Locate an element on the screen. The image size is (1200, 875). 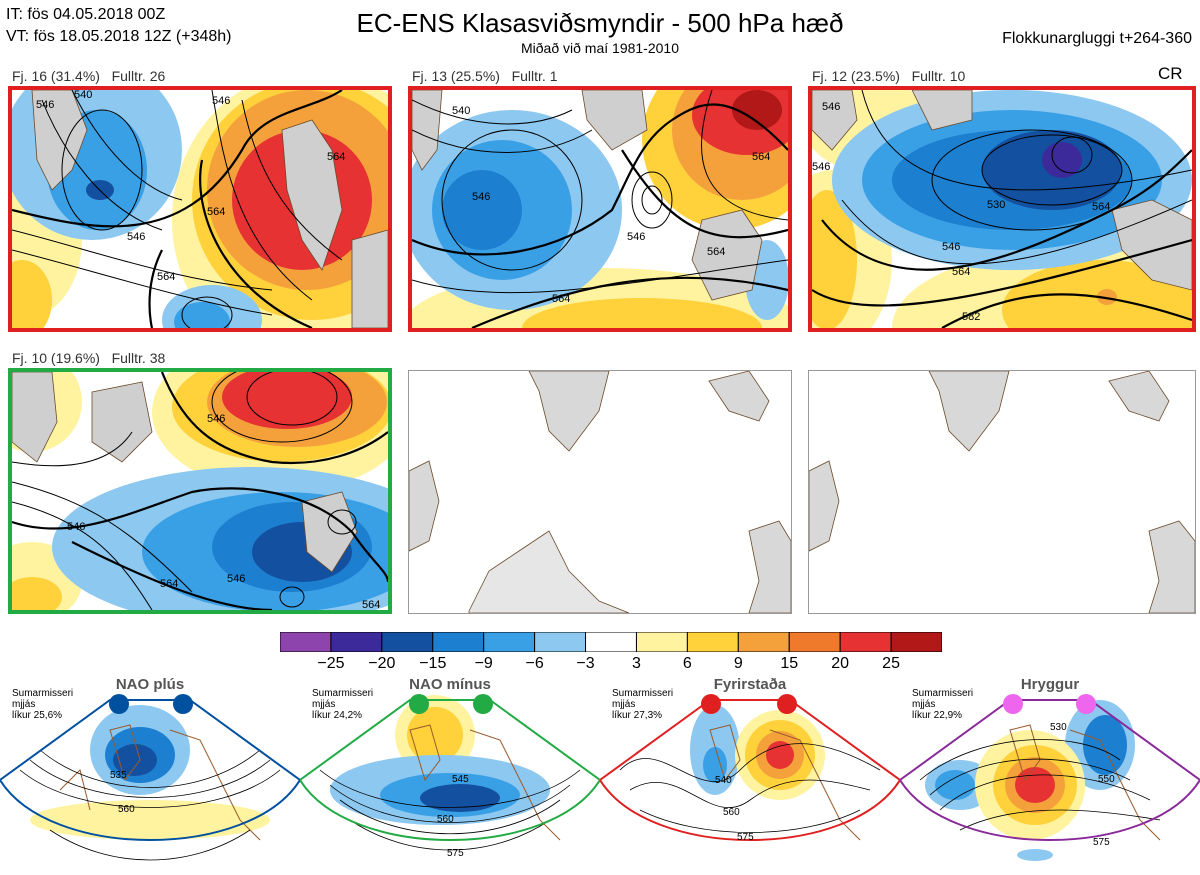
regime-note: Sumarmisseri mjjás líkur 27,3% is located at coordinates (642, 704).